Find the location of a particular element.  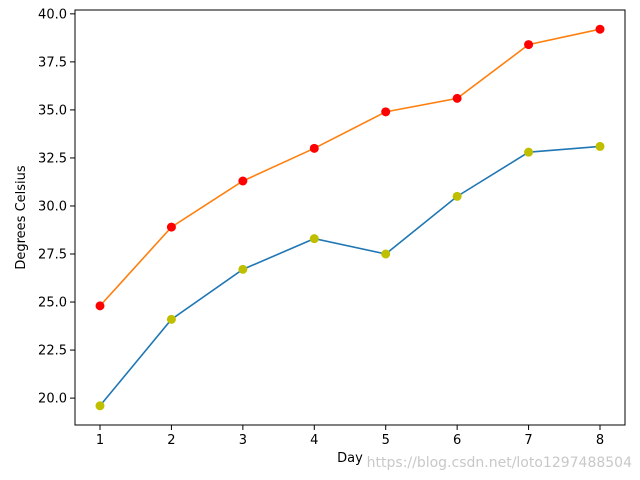

x-tick-label: 7 is located at coordinates (528, 440).